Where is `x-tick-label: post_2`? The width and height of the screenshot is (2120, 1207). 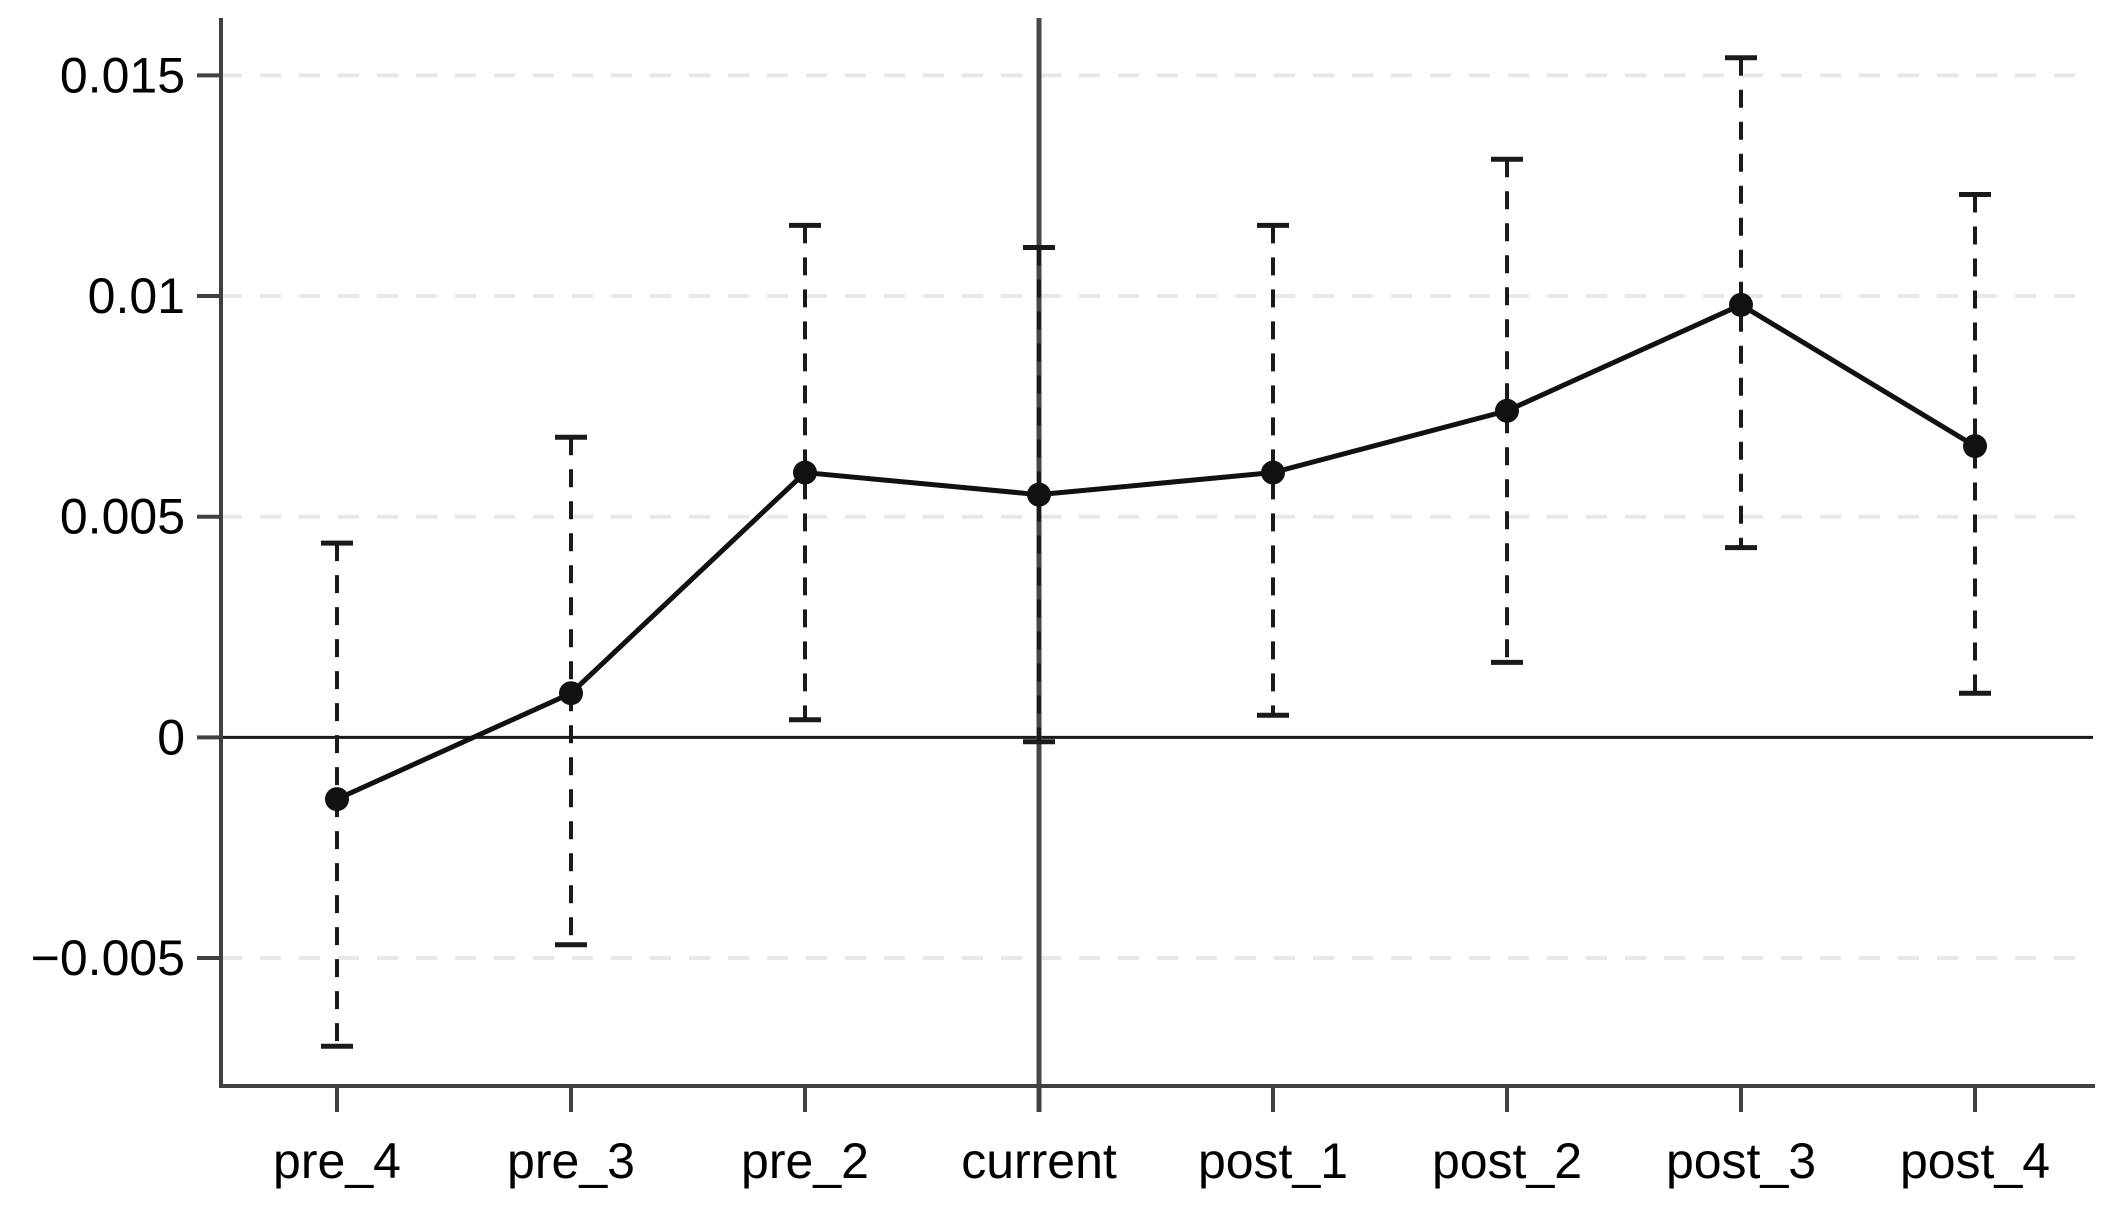 x-tick-label: post_2 is located at coordinates (1507, 1161).